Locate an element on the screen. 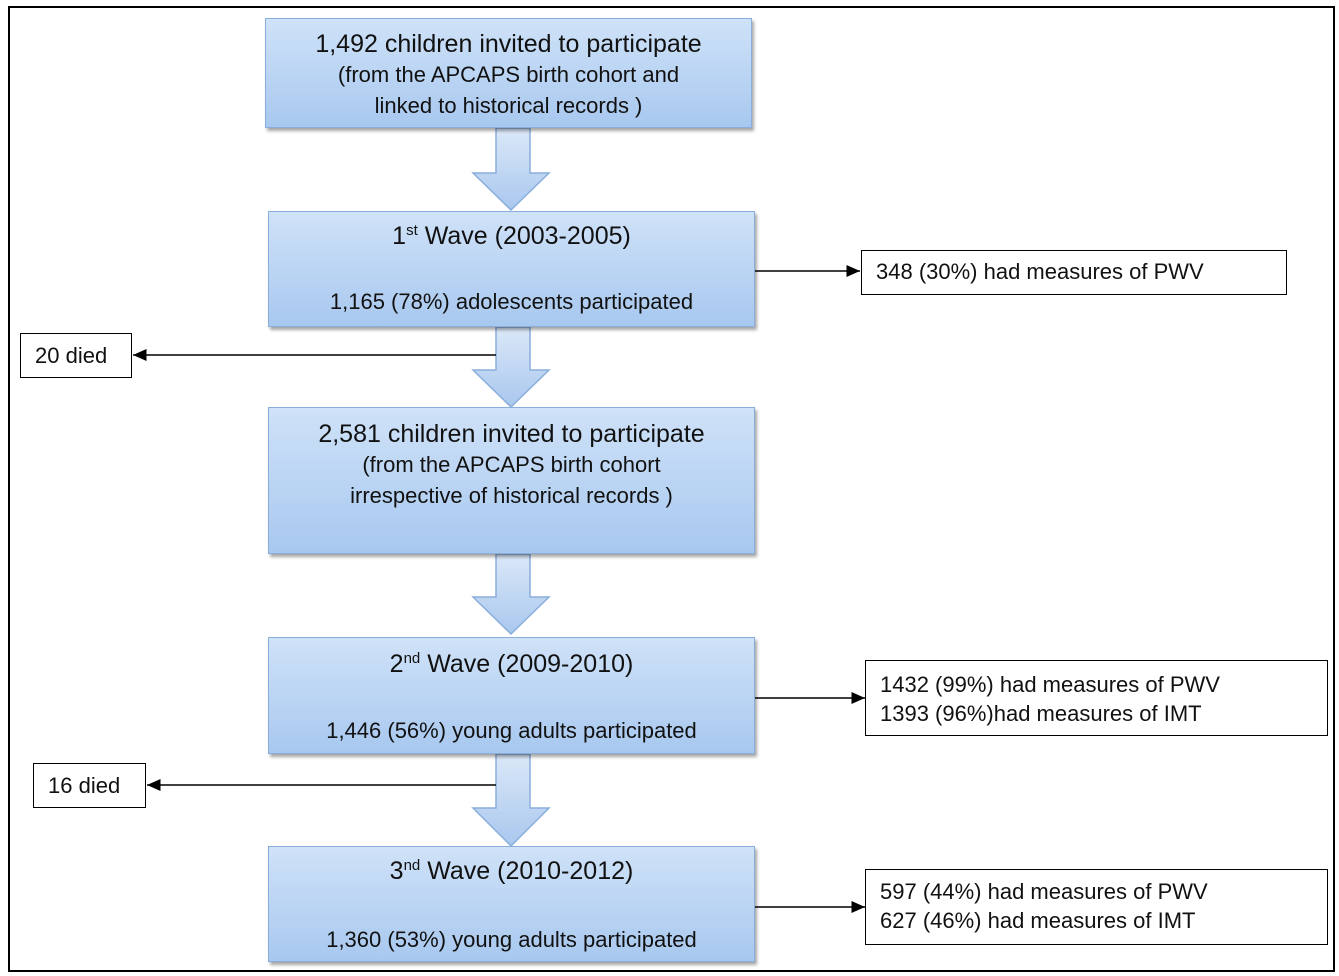 The image size is (1339, 976). invite-box-1-line2: (from the APCAPS birth cohort and is located at coordinates (508, 74).